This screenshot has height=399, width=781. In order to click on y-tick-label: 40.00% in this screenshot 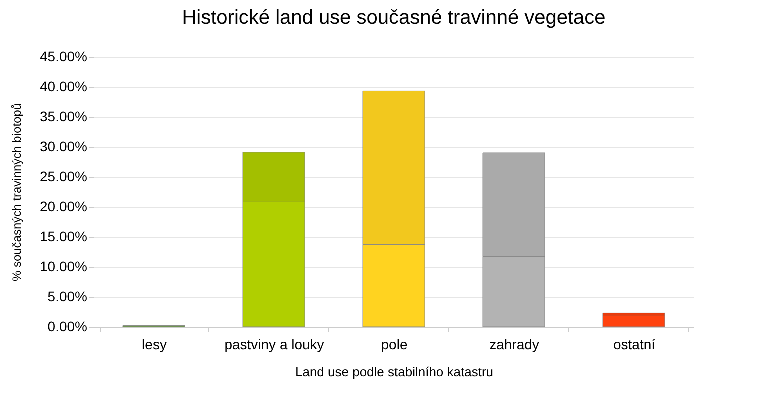, I will do `click(64, 86)`.